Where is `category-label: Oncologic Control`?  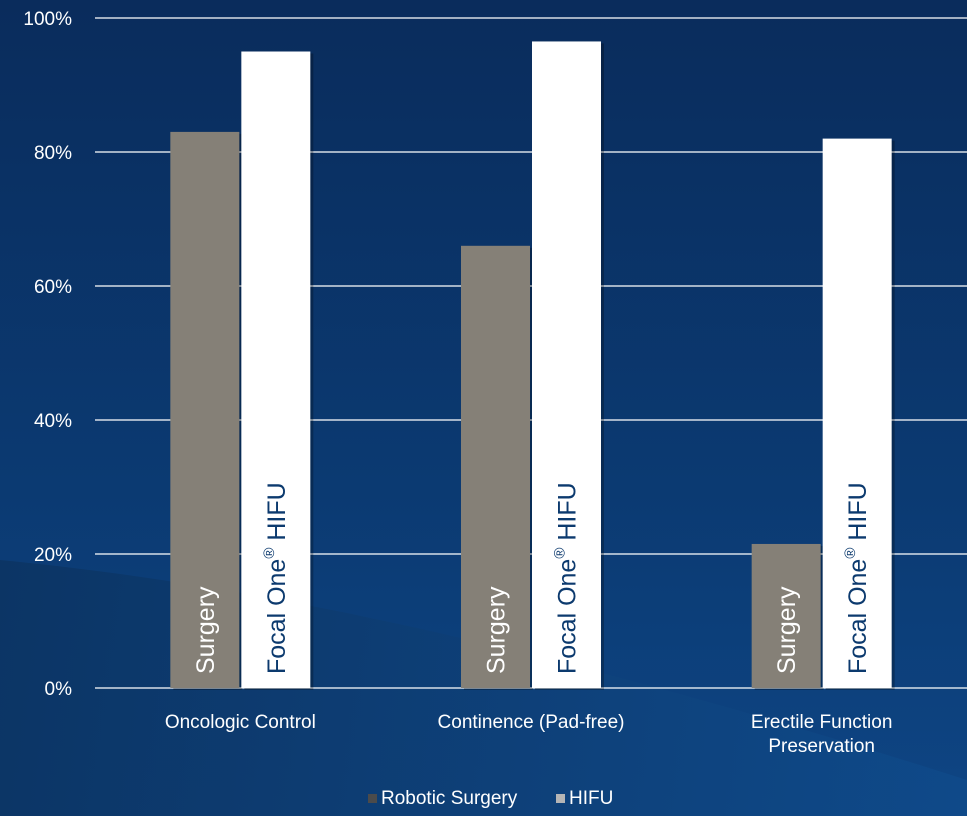 category-label: Oncologic Control is located at coordinates (240, 722).